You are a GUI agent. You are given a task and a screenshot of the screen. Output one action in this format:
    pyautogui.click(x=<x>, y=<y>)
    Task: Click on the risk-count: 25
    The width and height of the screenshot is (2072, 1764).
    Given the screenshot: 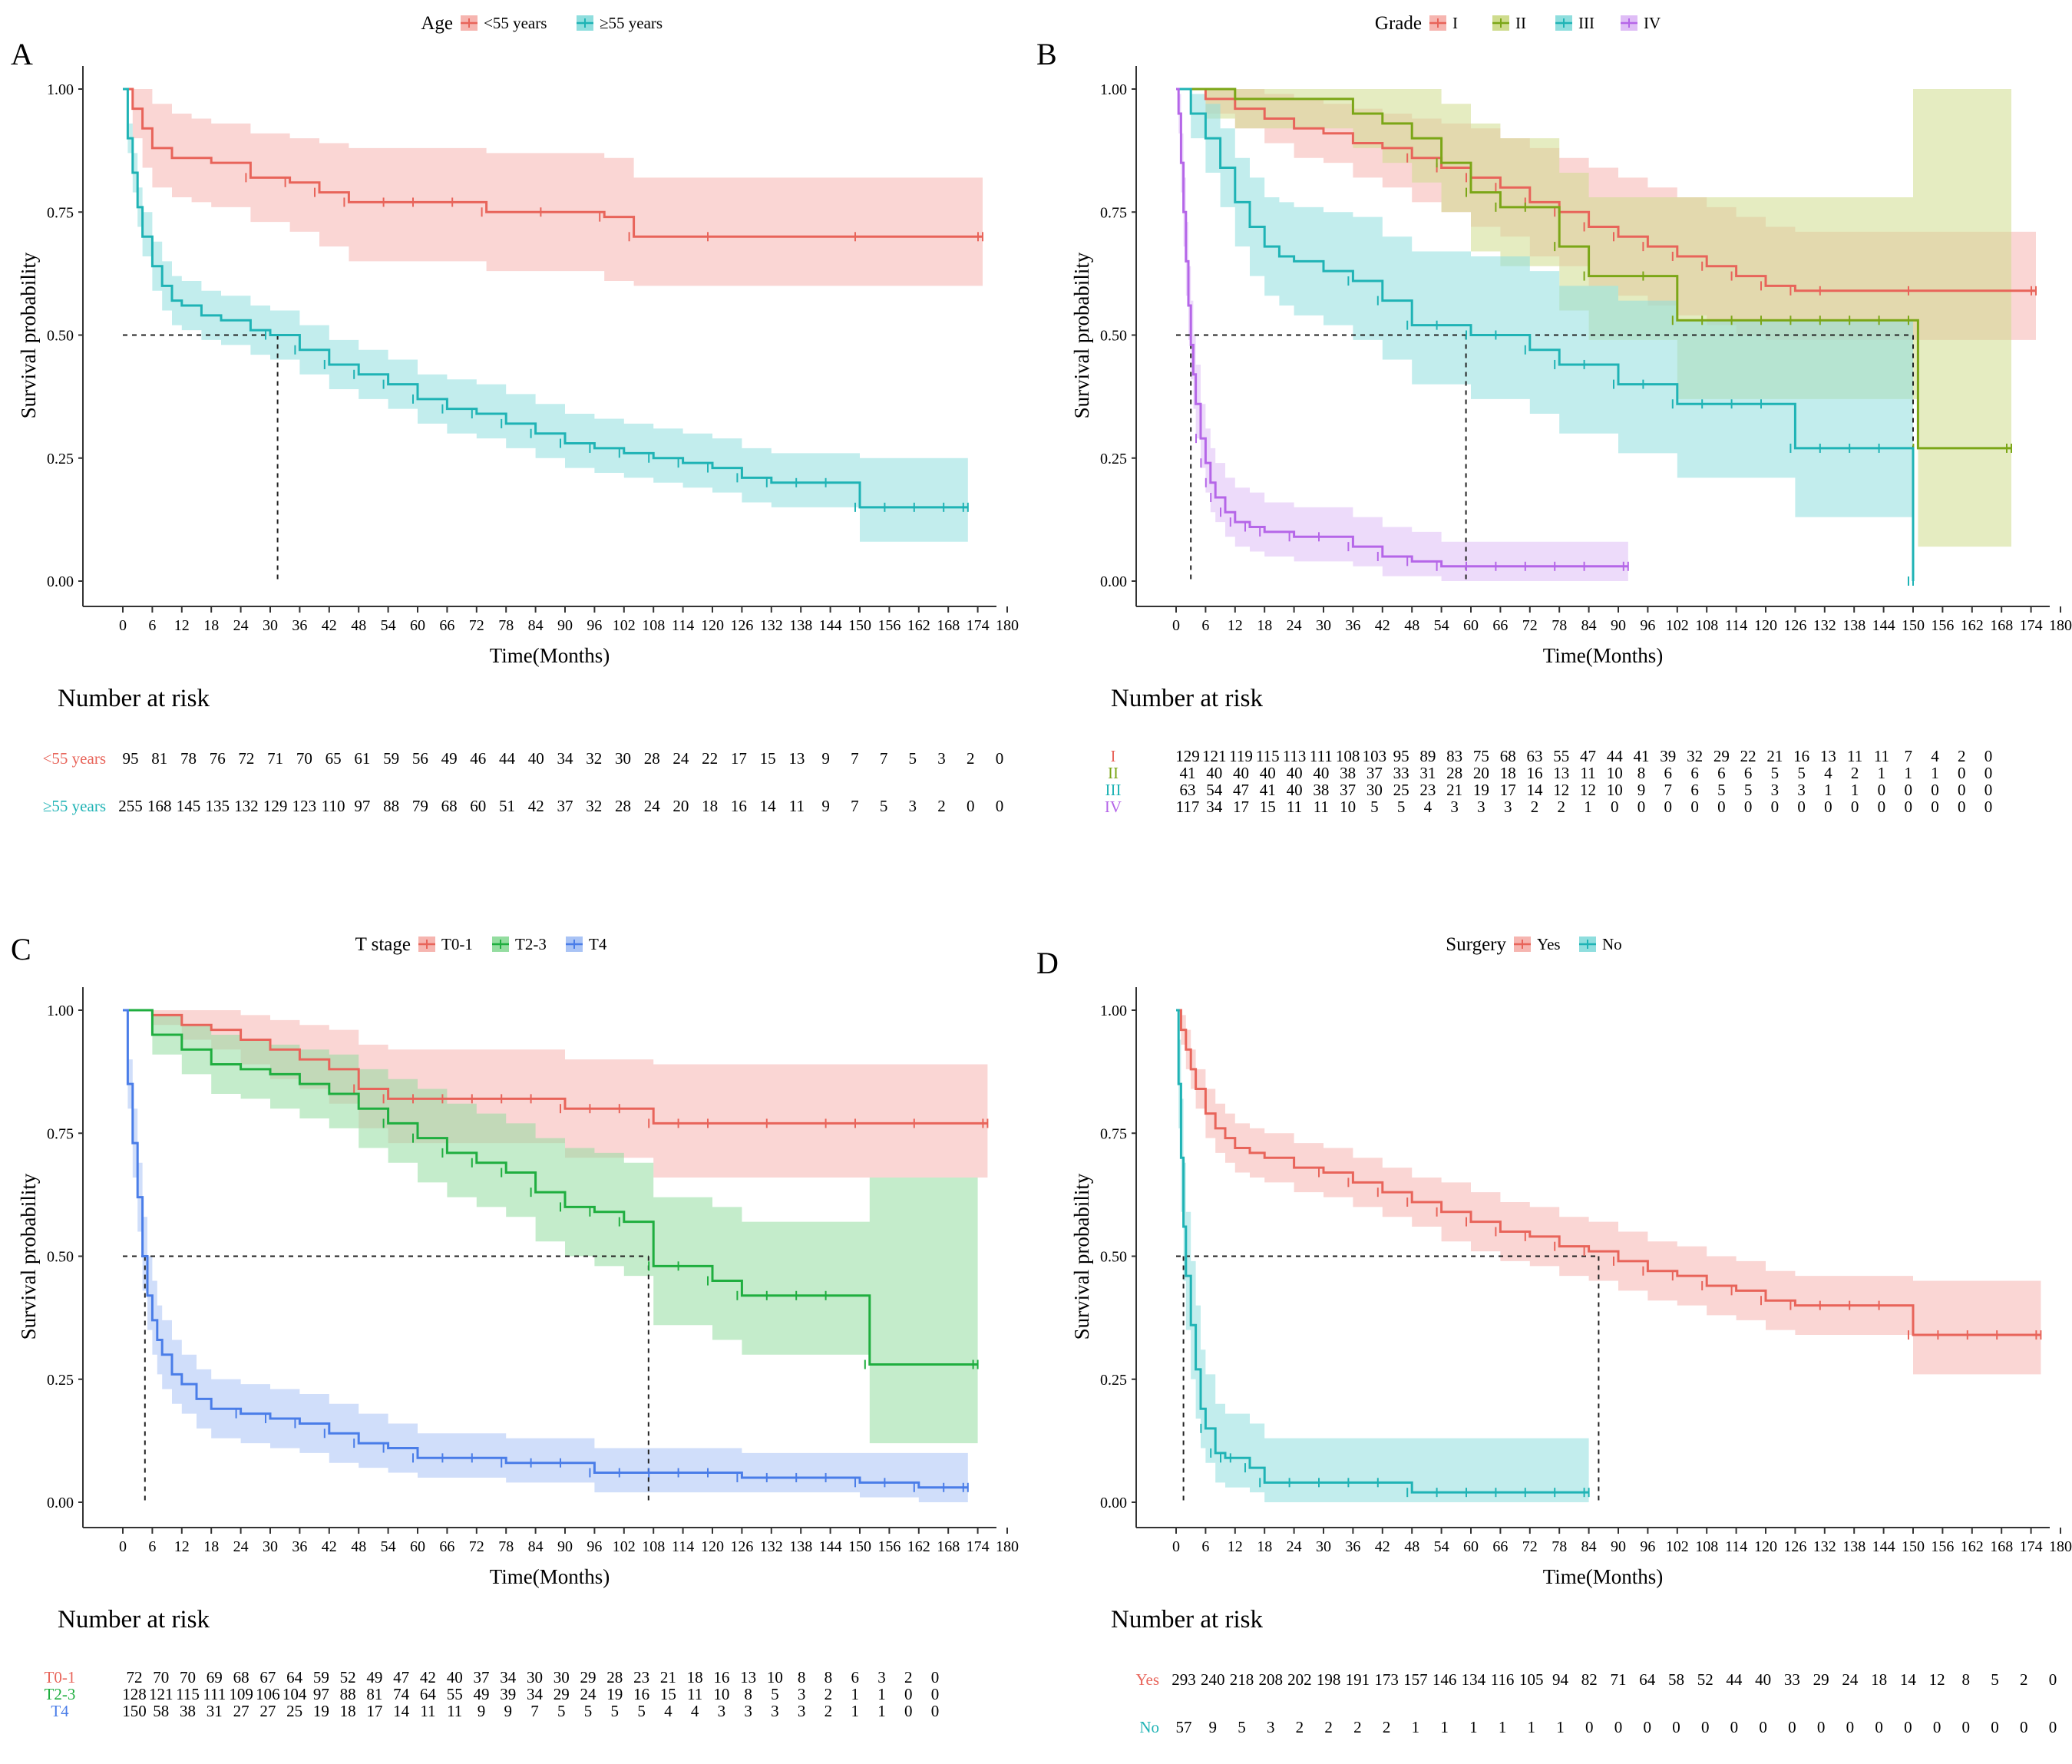 What is the action you would take?
    pyautogui.click(x=1401, y=790)
    